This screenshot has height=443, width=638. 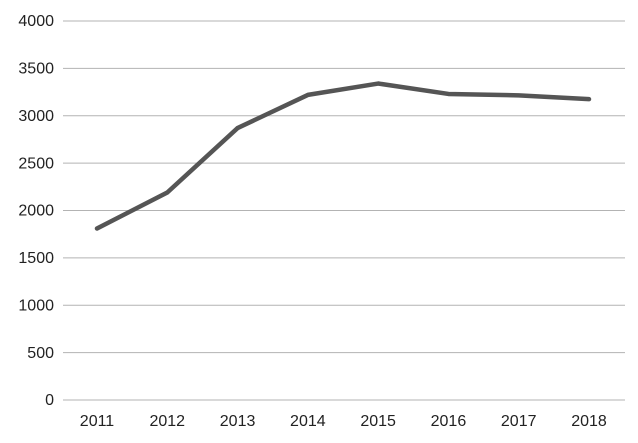 What do you see at coordinates (36, 305) in the screenshot?
I see `y-tick-label: 1000` at bounding box center [36, 305].